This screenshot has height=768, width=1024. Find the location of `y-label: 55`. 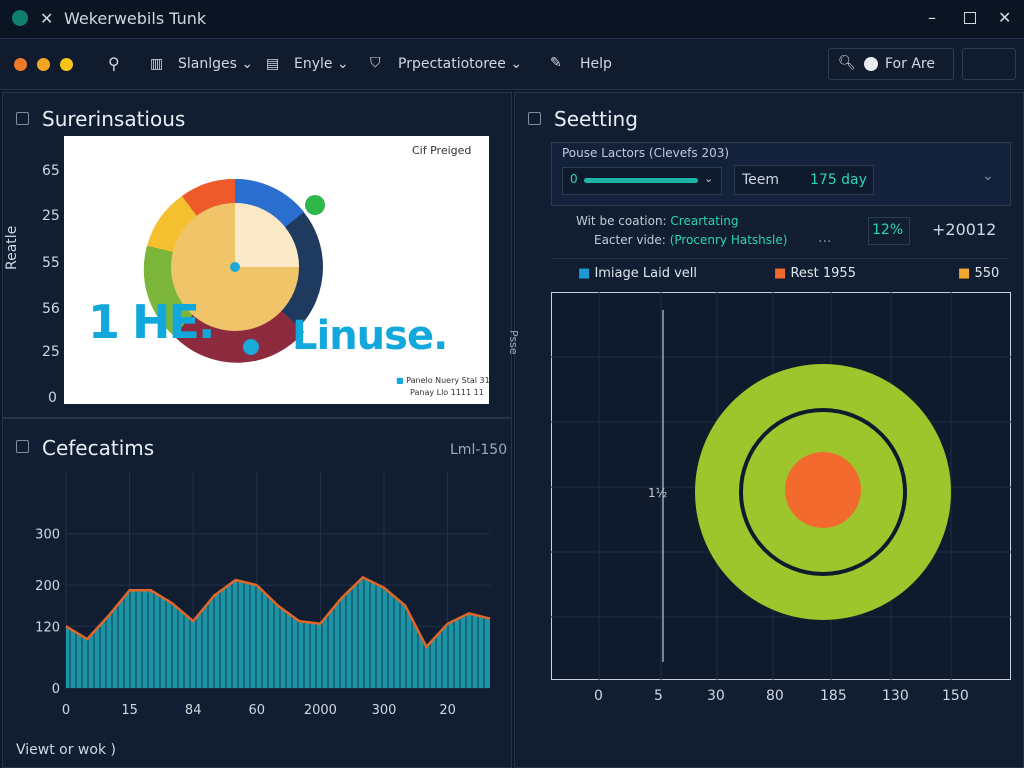

y-label: 55 is located at coordinates (51, 263).